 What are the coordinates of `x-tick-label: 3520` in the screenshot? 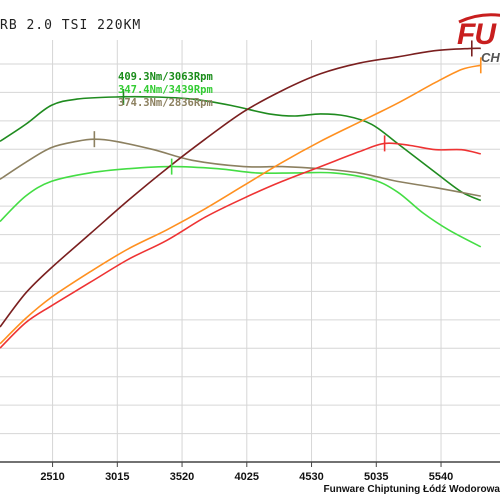 It's located at (182, 477).